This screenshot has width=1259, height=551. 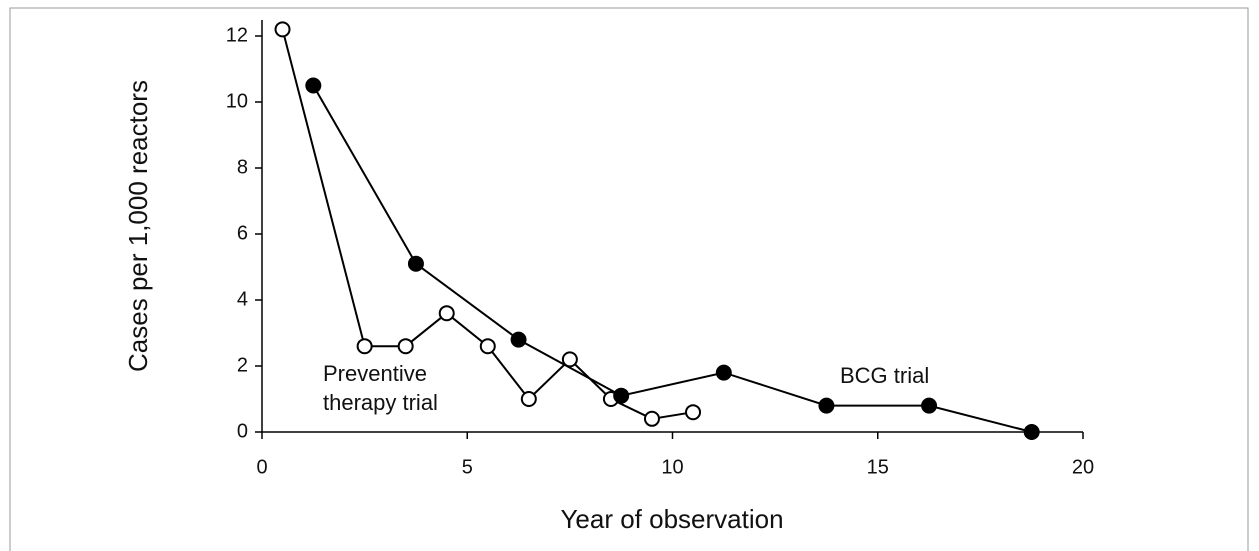 What do you see at coordinates (242, 233) in the screenshot?
I see `y-tick-label: 6` at bounding box center [242, 233].